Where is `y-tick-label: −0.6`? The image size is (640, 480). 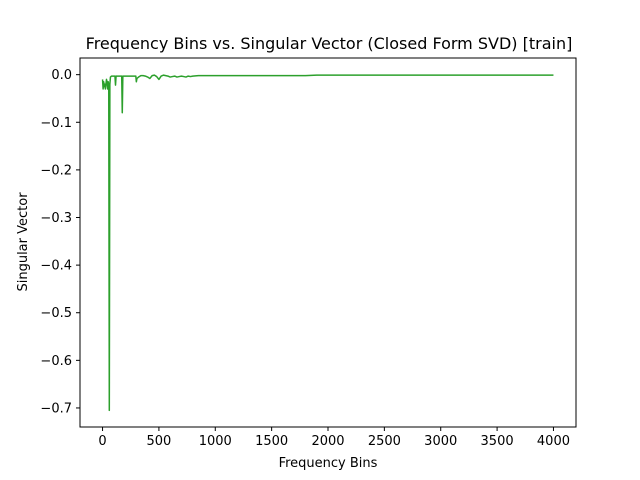
y-tick-label: −0.6 is located at coordinates (56, 361).